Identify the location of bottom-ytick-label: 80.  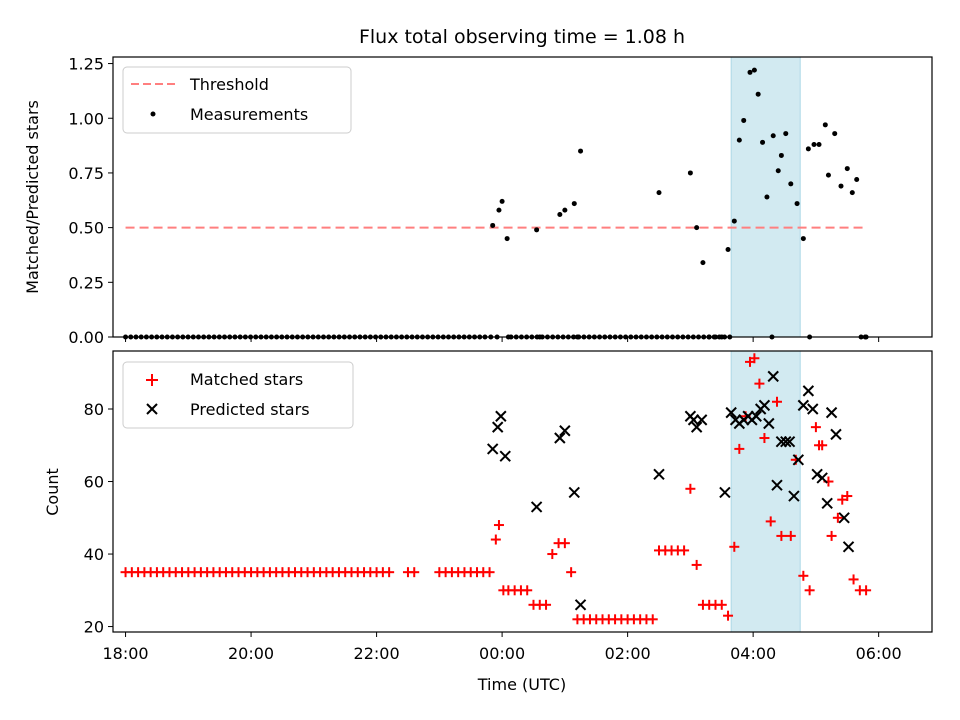
(94, 409).